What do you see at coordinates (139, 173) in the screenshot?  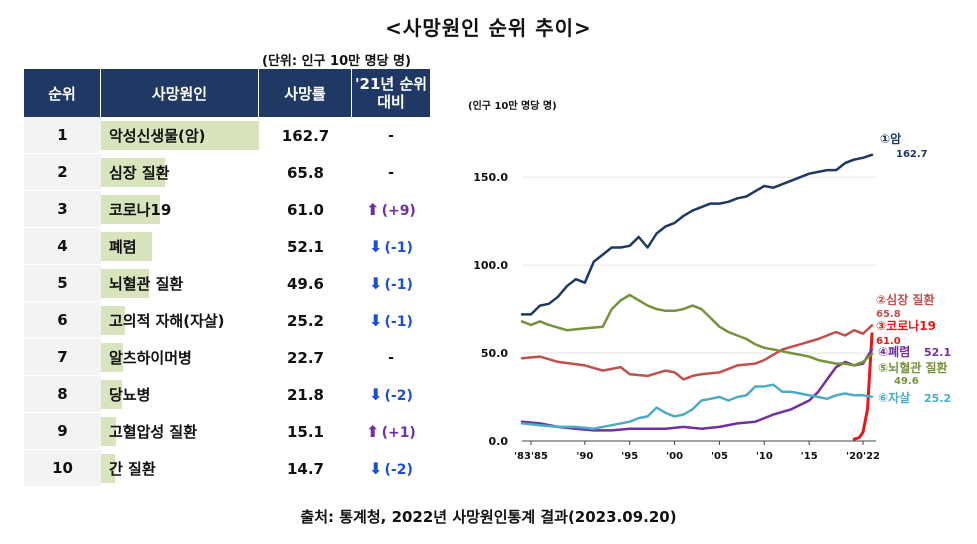 I see `cause-label: 심장 질환` at bounding box center [139, 173].